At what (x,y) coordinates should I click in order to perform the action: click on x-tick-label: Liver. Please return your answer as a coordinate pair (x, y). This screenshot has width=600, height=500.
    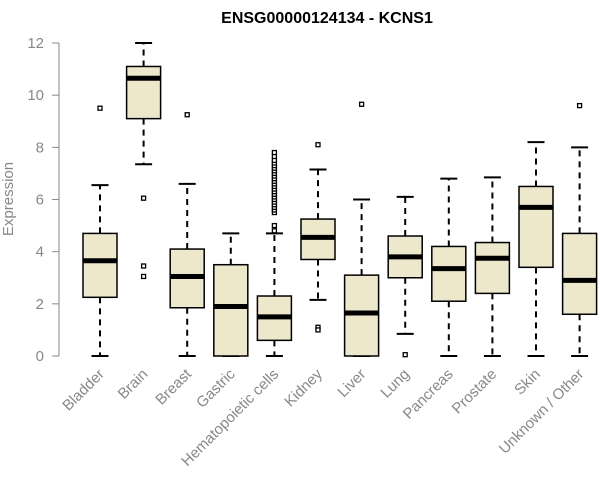
    Looking at the image, I should click on (351, 383).